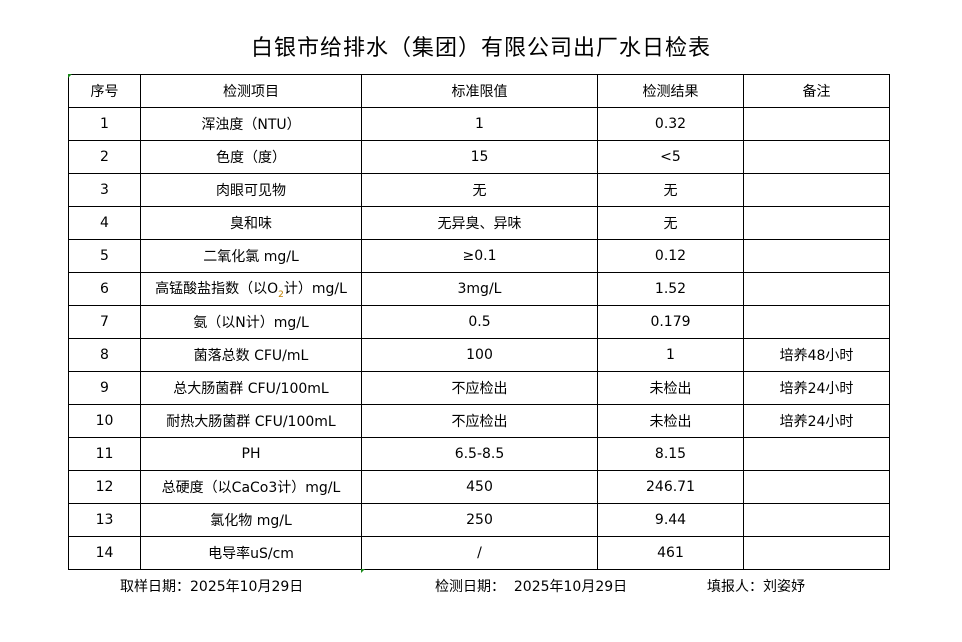 The image size is (962, 642). I want to click on row-item-part: 高锰酸盐指数（以O, so click(217, 289).